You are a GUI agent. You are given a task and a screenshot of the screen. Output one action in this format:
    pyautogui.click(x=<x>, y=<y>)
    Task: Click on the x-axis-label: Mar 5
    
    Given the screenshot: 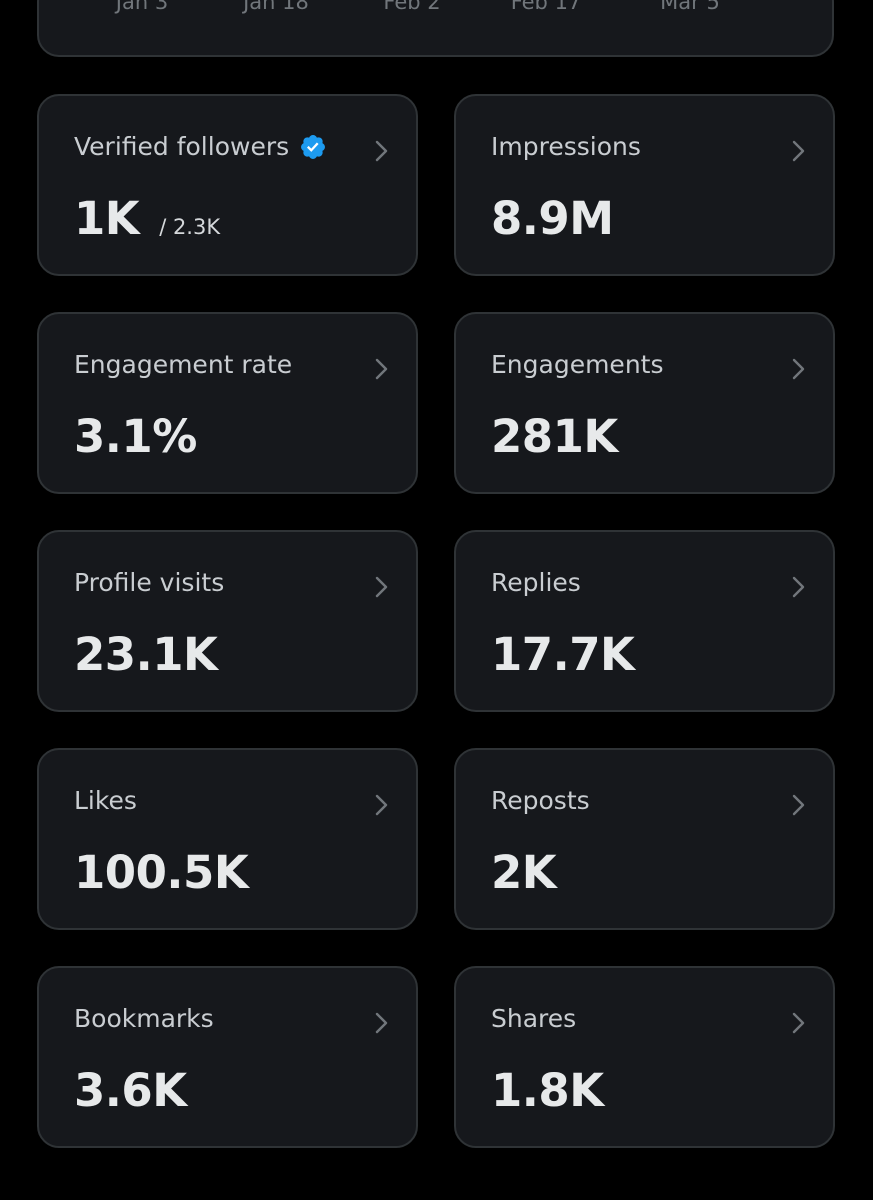 What is the action you would take?
    pyautogui.click(x=690, y=7)
    